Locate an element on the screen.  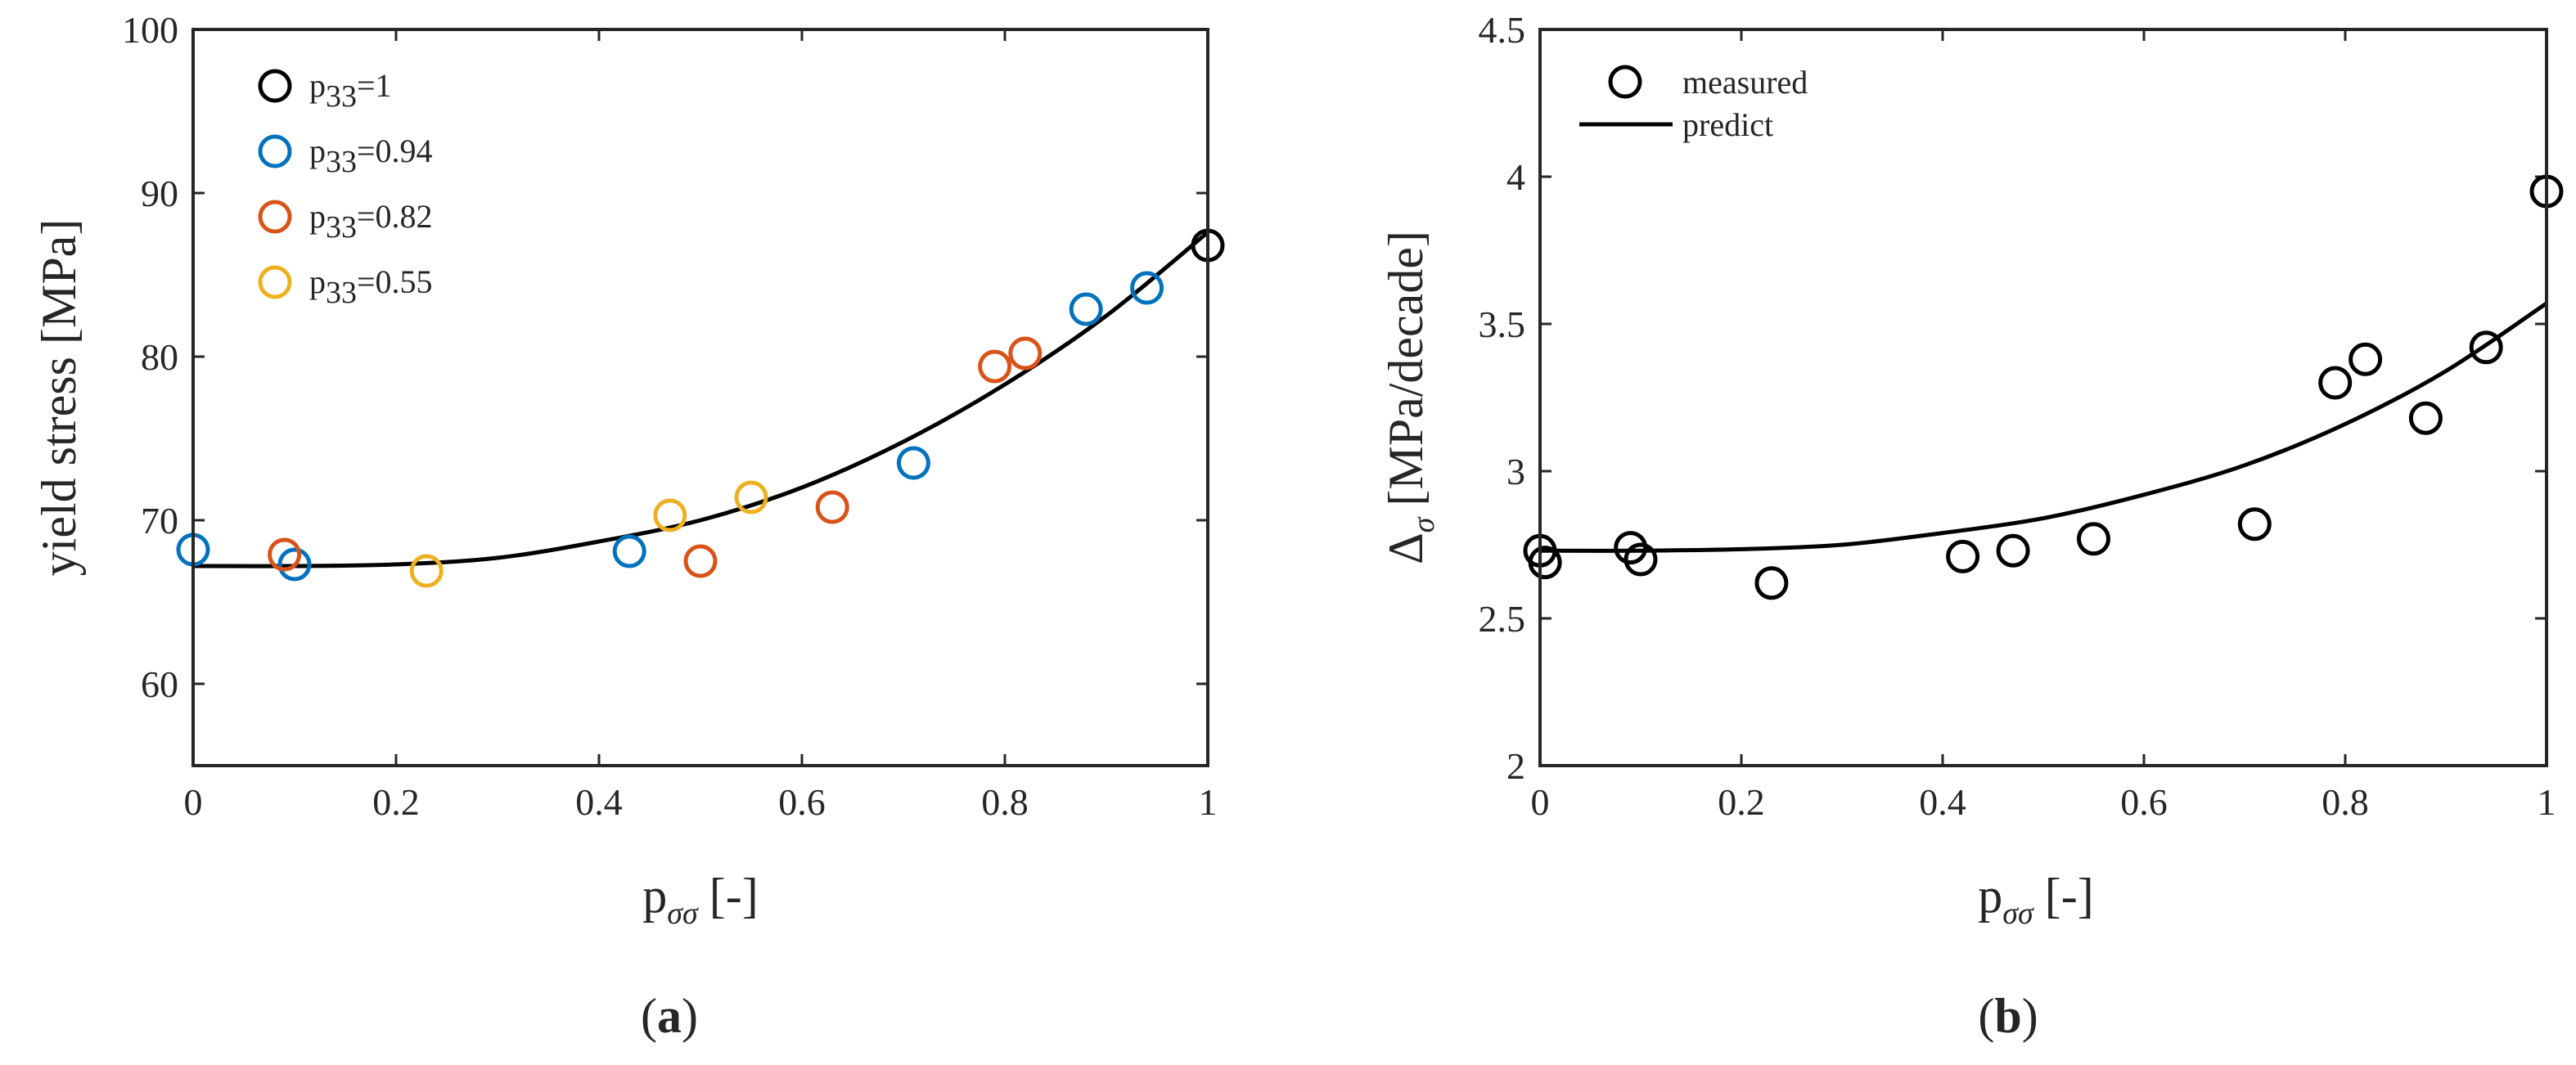
b-x-tick-labels: 0 0.2 0.4 0.6 0.8 1 is located at coordinates (2043, 802).